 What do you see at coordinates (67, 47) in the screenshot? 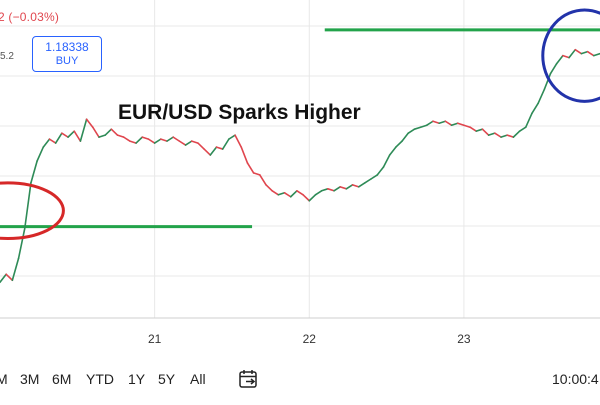
I see `buy-price: 1.18338` at bounding box center [67, 47].